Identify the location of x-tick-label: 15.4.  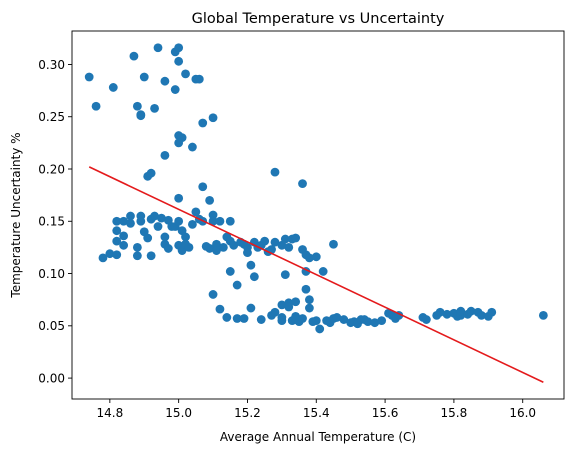
(316, 413).